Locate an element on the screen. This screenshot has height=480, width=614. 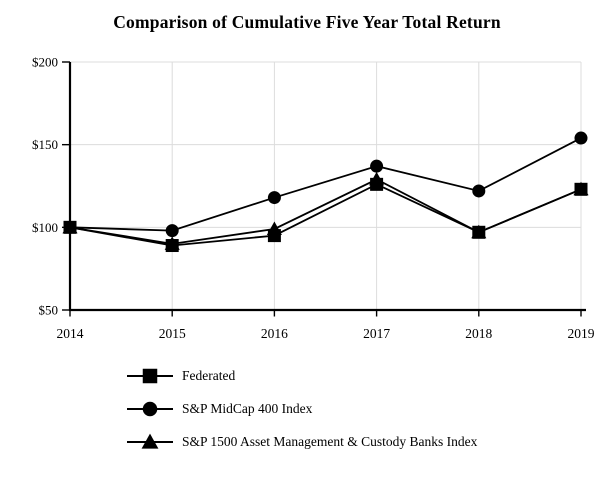
marker-s-p-midcap-400-index-2016 is located at coordinates (274, 198).